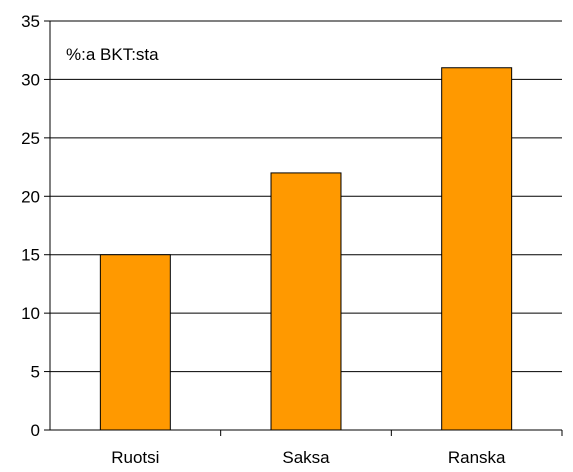 This screenshot has height=472, width=573. What do you see at coordinates (30, 313) in the screenshot?
I see `y-tick-label: 10` at bounding box center [30, 313].